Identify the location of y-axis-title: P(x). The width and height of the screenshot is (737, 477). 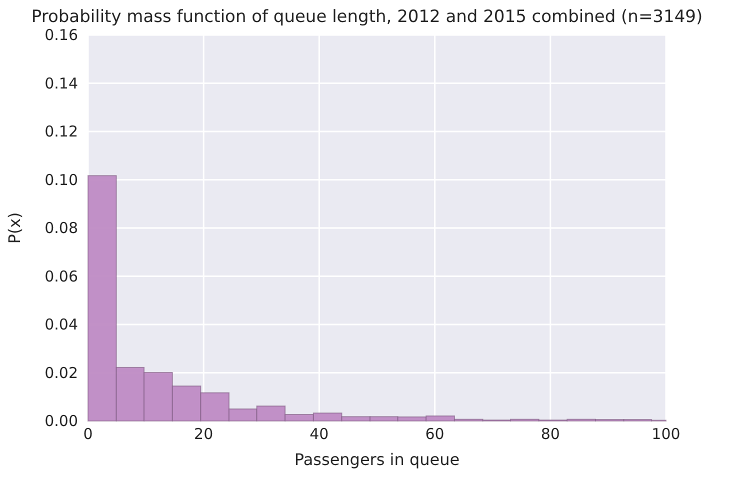
(14, 228).